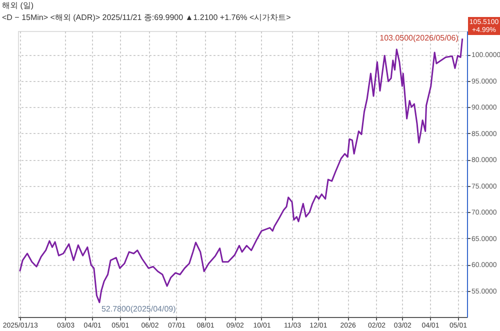 This screenshot has width=500, height=331. I want to click on annotation: 52.7800(2025/04/09), so click(138, 309).